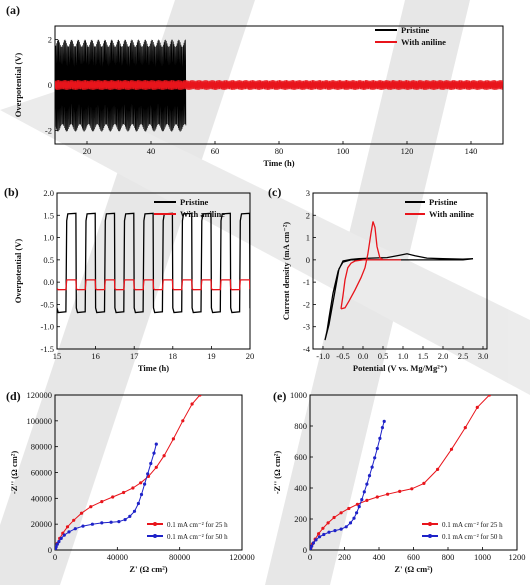  I want to click on y-tick-label: 80000, so click(41, 447).